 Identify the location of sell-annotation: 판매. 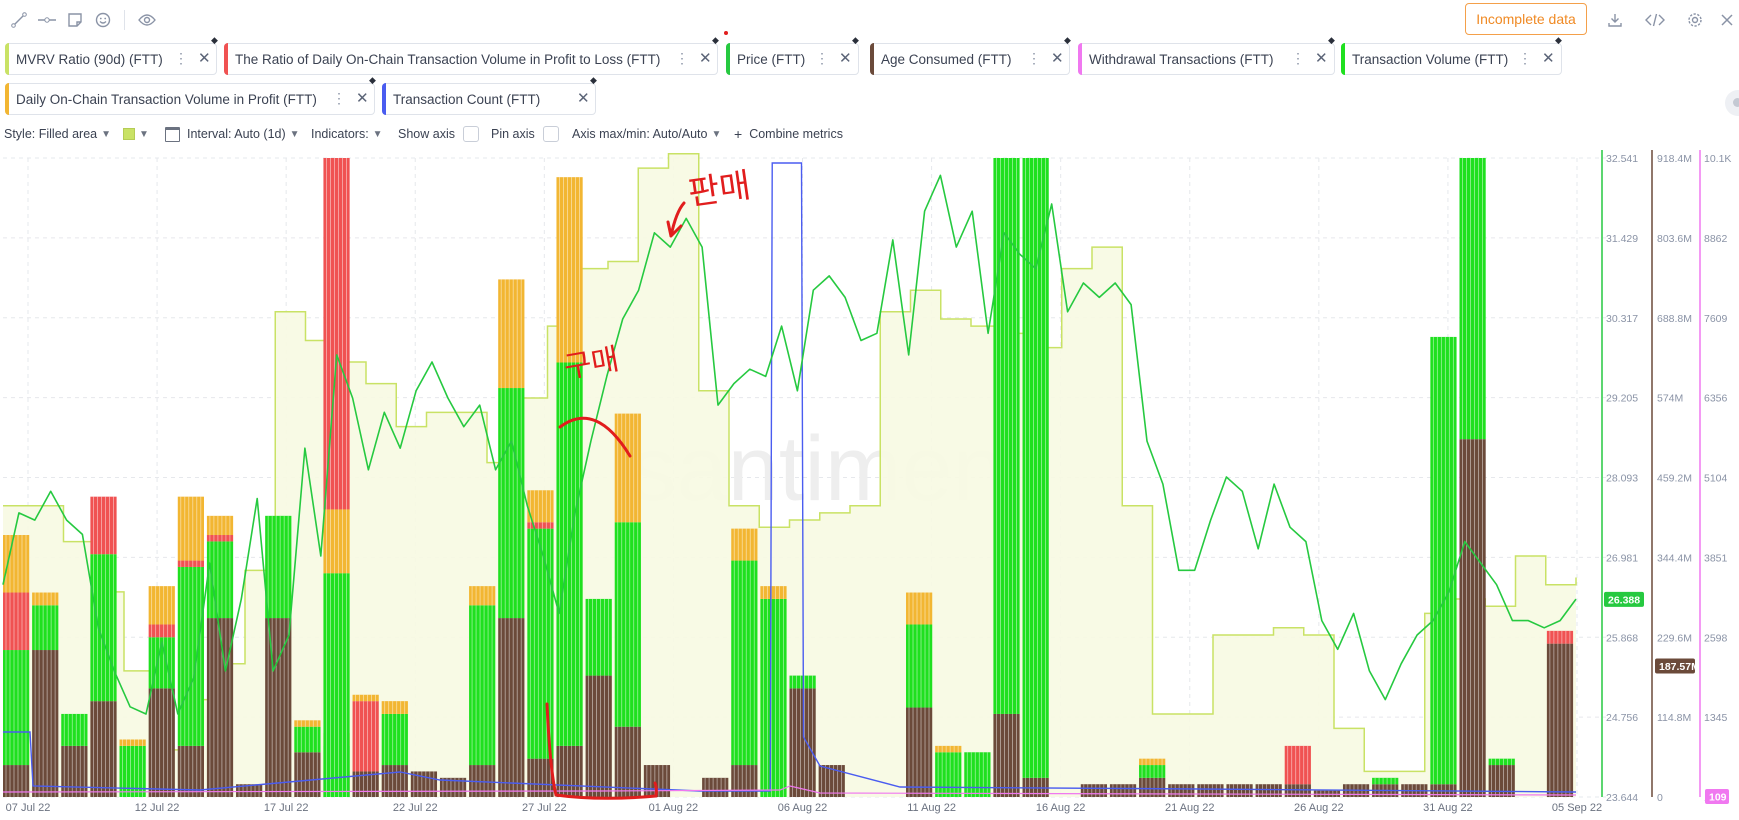
(719, 190).